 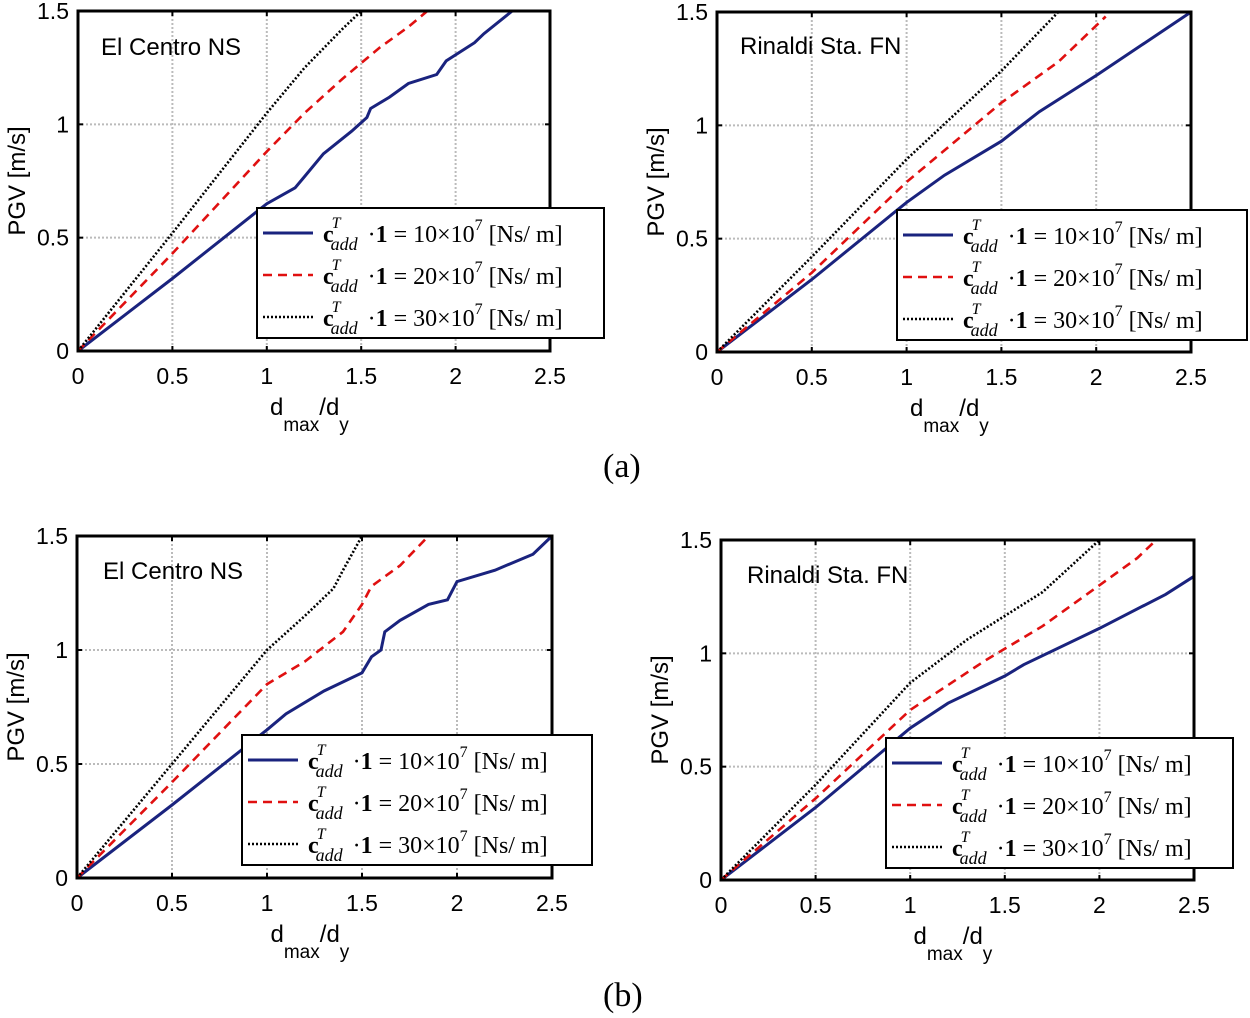 I want to click on x-axis-label-part: max, so click(x=302, y=952).